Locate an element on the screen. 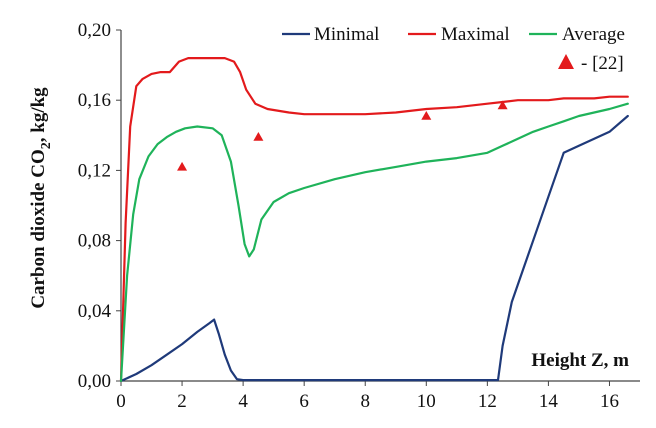 The height and width of the screenshot is (428, 656). y-axis-title-unit: , kg/kg is located at coordinates (38, 114).